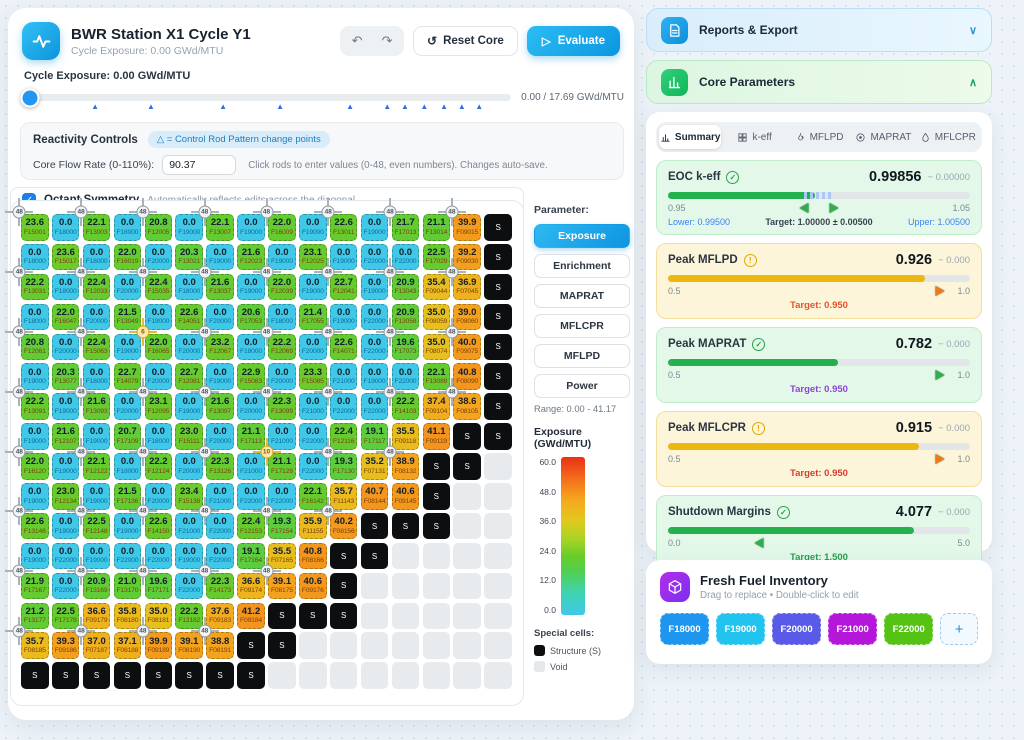 Image resolution: width=1024 pixels, height=740 pixels. What do you see at coordinates (127, 616) in the screenshot?
I see `fuel-cell: 35.8 F08180` at bounding box center [127, 616].